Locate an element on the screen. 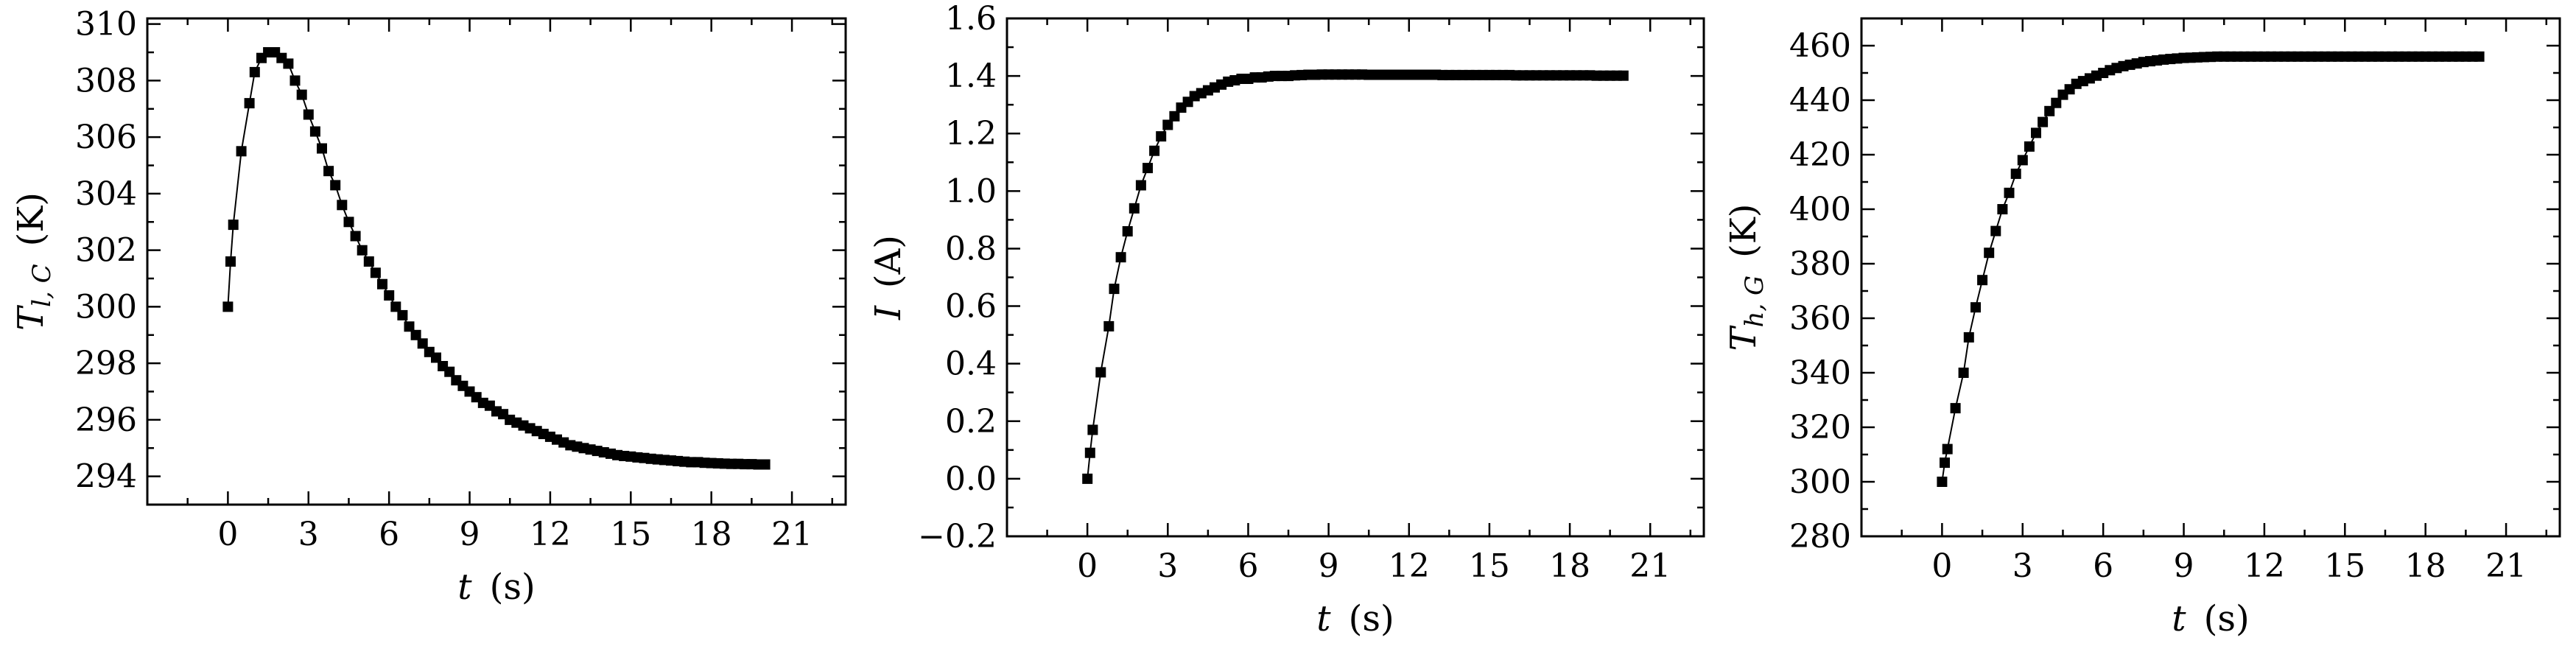 Image resolution: width=2576 pixels, height=663 pixels. temphigh-xtick-label: 0 is located at coordinates (1941, 566).